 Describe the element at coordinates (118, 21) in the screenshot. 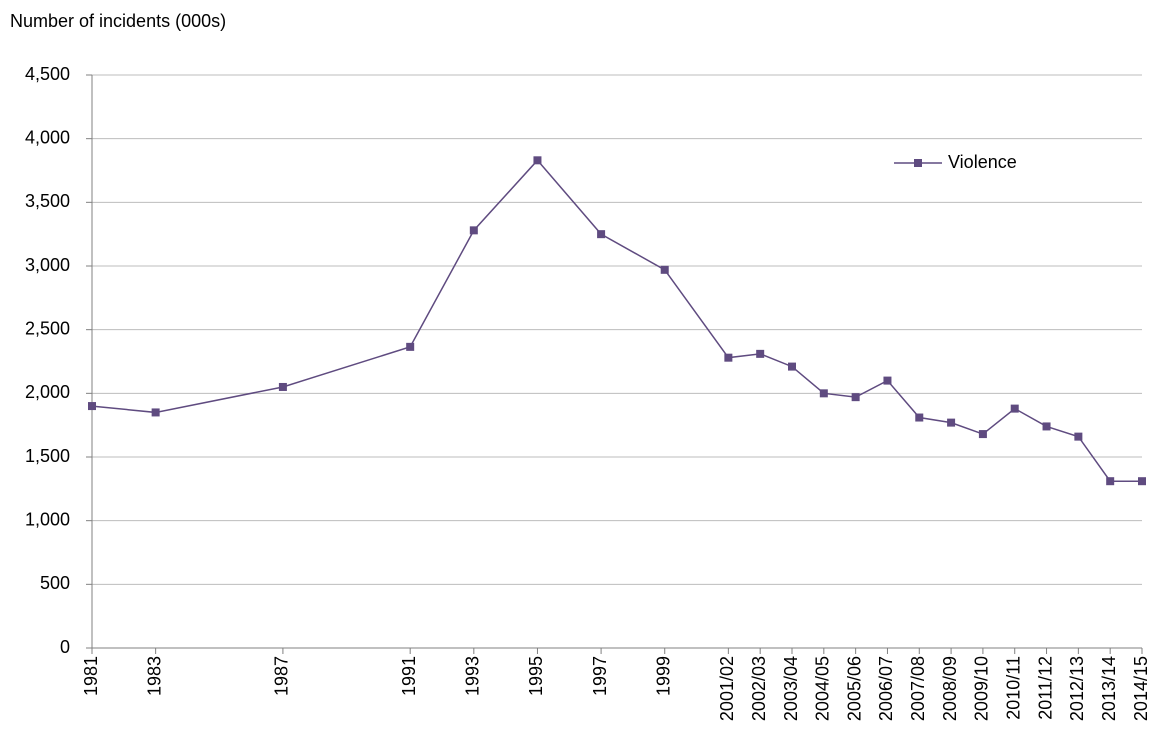

I see `chart-title: Number of incidents (000s)` at that location.